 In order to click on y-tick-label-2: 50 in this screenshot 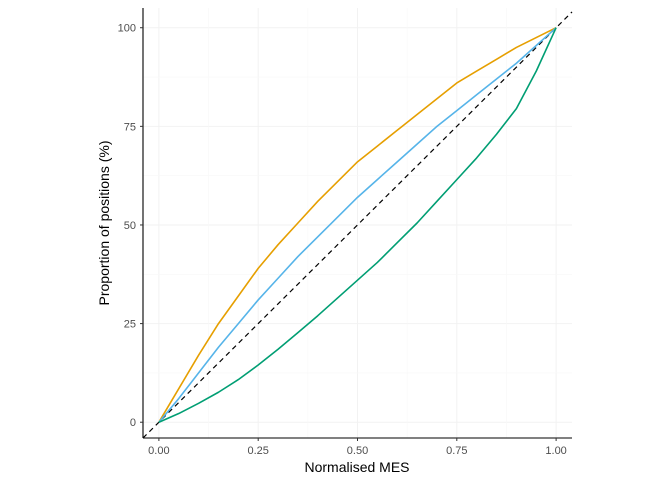, I will do `click(130, 226)`.